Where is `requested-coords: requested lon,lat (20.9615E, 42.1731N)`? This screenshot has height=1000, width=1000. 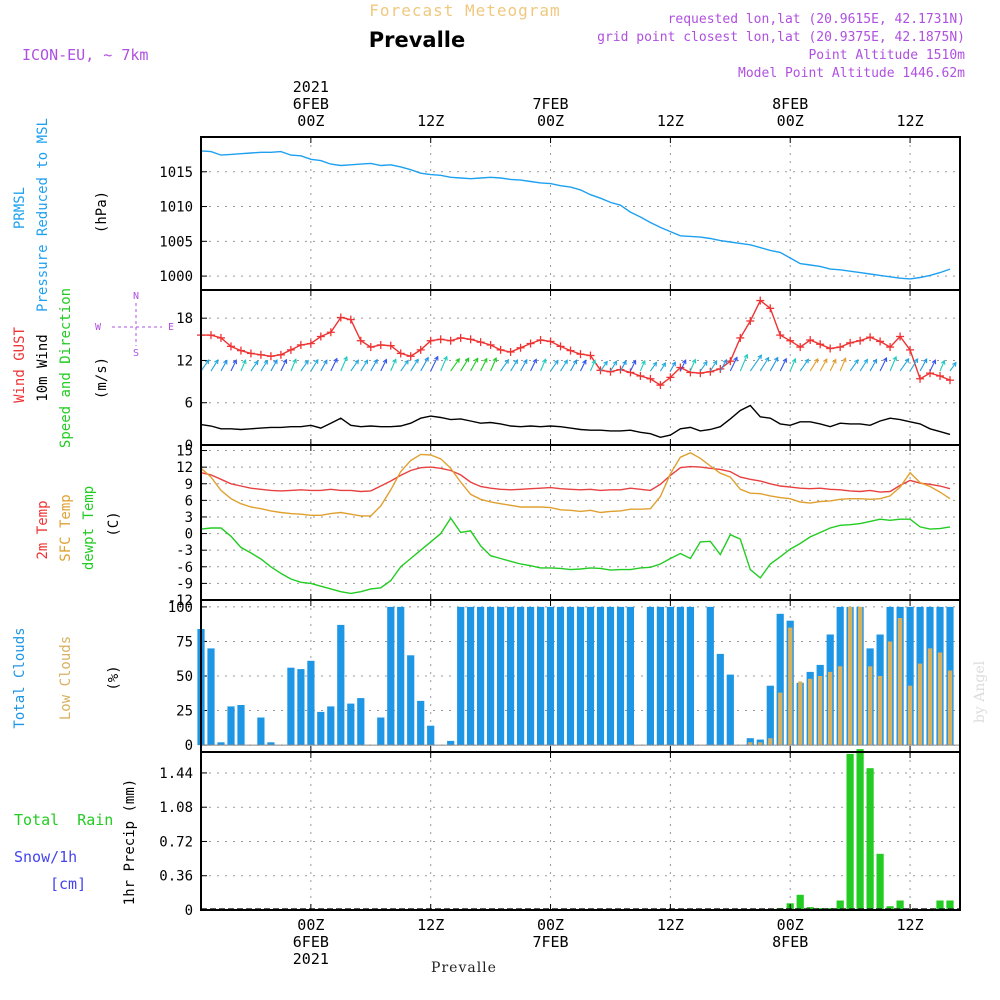 requested-coords: requested lon,lat (20.9615E, 42.1731N) is located at coordinates (816, 19).